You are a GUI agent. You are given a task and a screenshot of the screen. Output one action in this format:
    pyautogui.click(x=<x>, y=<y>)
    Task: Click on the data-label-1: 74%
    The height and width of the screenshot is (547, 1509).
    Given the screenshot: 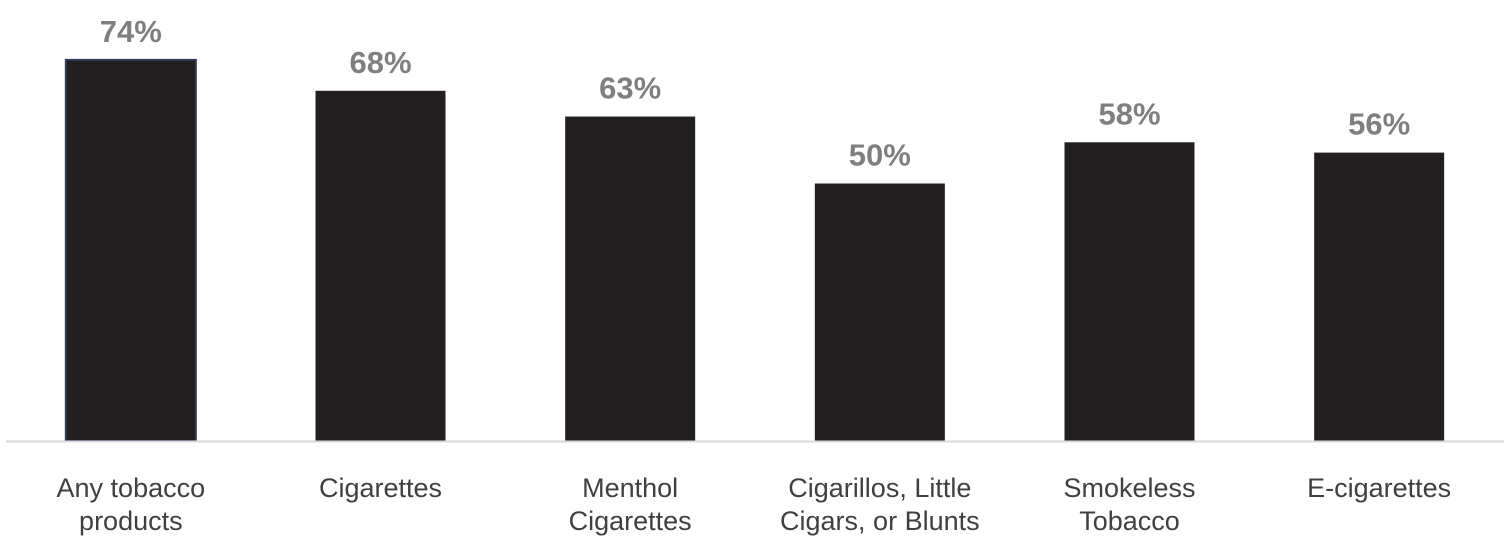 What is the action you would take?
    pyautogui.click(x=131, y=31)
    